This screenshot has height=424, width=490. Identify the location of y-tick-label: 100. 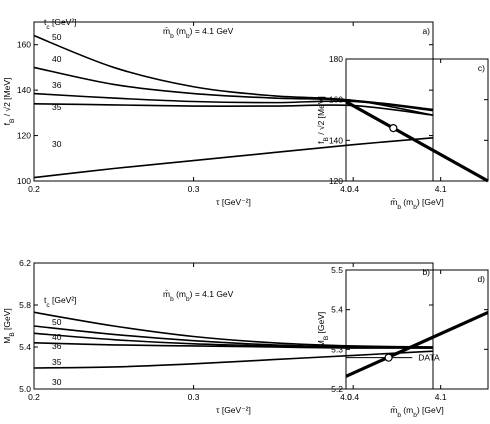
(24, 181).